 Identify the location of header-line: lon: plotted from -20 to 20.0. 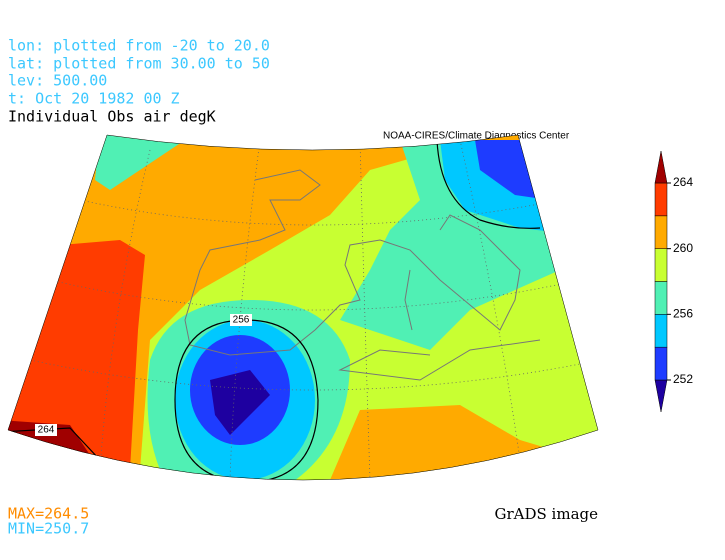
(139, 46).